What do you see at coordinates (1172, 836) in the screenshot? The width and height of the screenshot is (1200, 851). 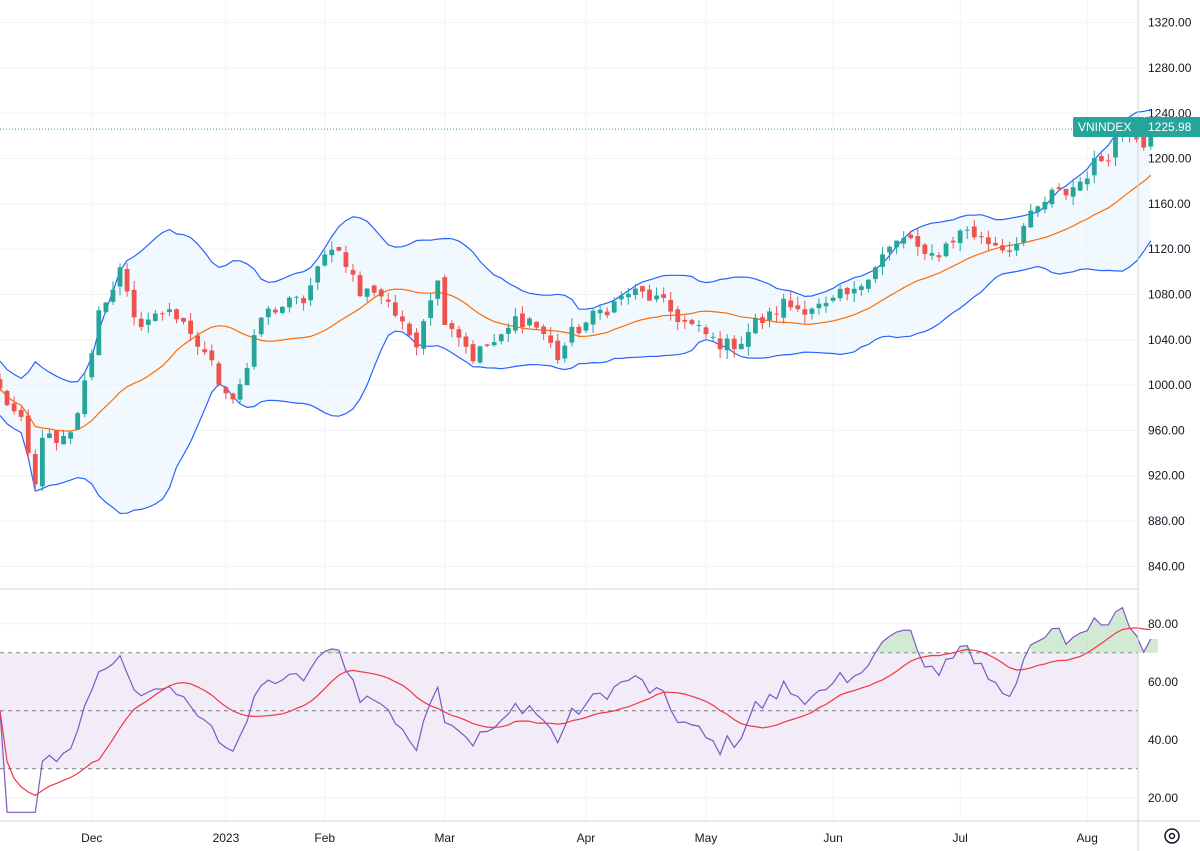 I see `gear-icon` at bounding box center [1172, 836].